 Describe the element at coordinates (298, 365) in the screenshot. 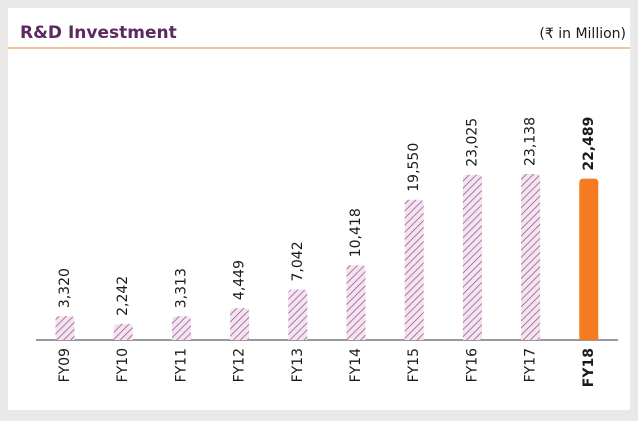

I see `x-tick-label: FY13` at that location.